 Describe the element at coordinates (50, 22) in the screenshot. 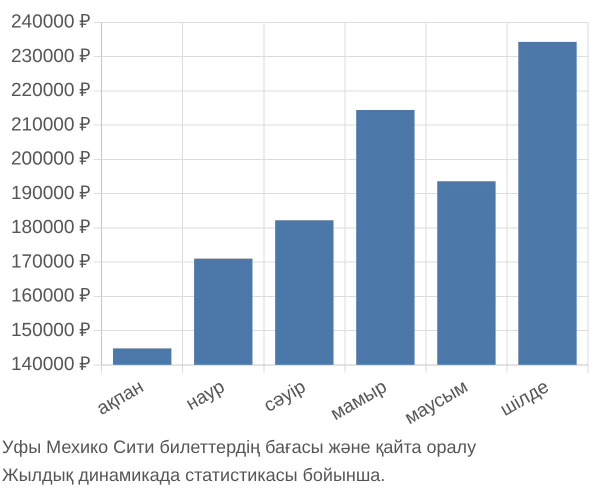

I see `y-tick-label: 240000 ₽` at that location.